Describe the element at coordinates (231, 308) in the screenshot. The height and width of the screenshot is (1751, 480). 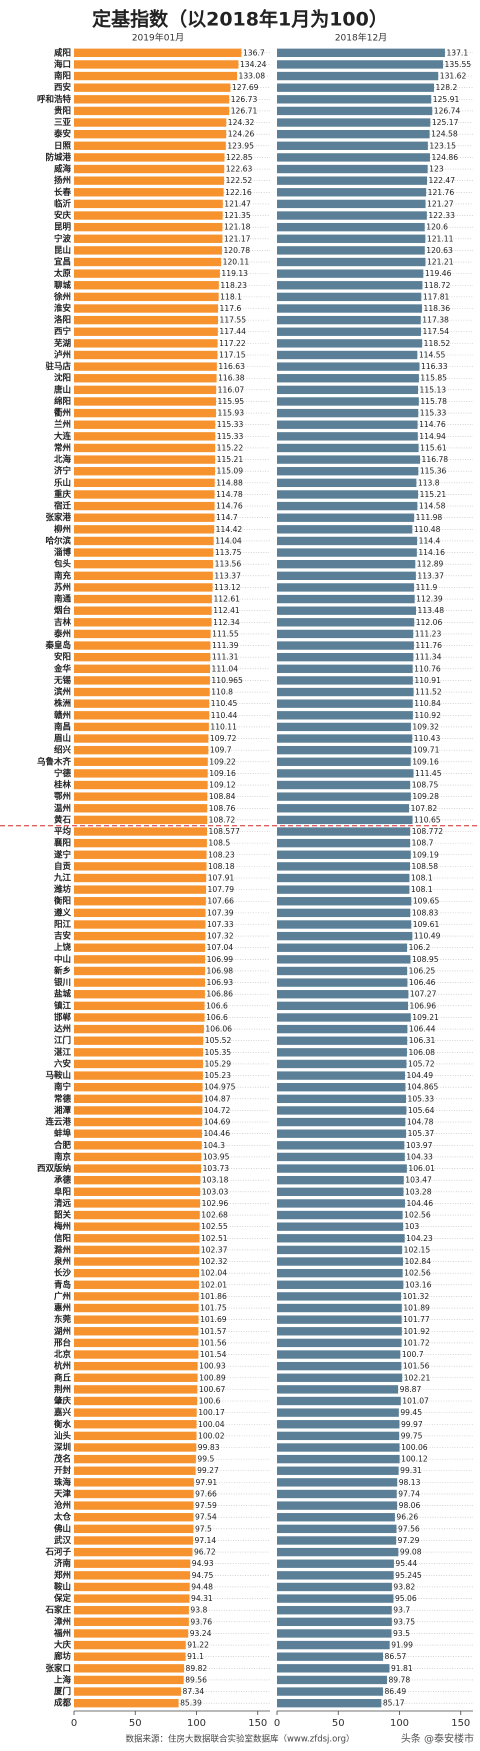
I see `value-label: 117.6` at that location.